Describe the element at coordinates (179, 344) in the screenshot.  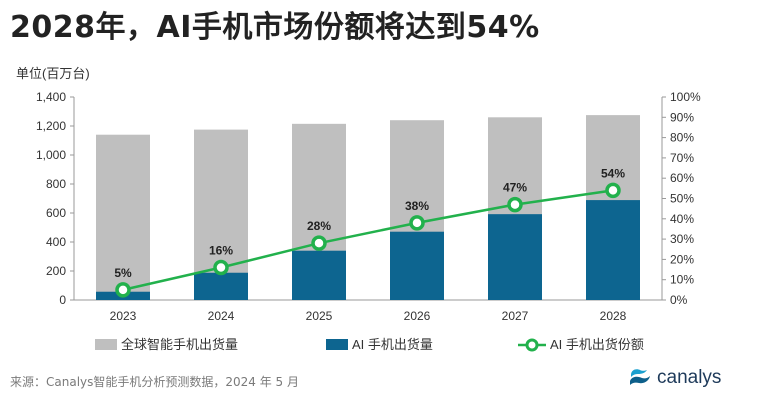
I see `legend-label-total: 全球智能手机出货量` at that location.